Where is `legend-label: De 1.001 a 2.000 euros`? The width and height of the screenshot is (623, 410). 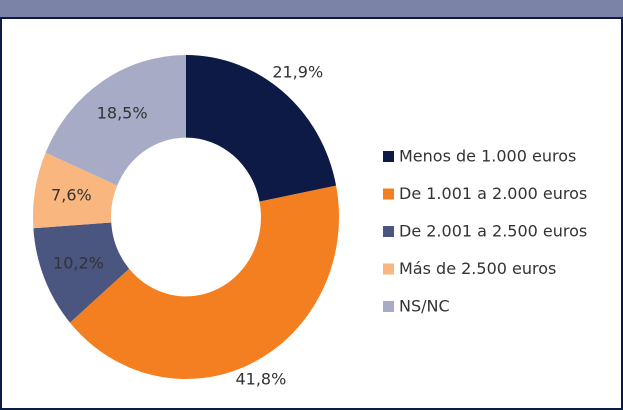
legend-label: De 1.001 a 2.000 euros is located at coordinates (493, 193).